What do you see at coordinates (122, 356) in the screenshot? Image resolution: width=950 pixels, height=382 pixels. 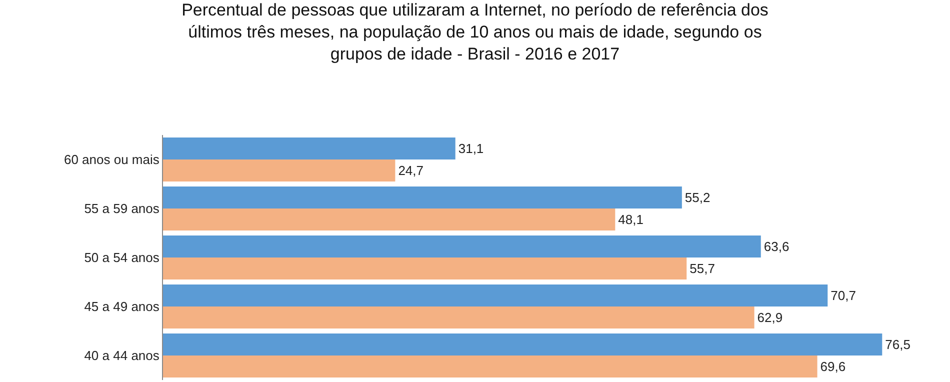 I see `y-tick-label: 40 a 44 anos` at bounding box center [122, 356].